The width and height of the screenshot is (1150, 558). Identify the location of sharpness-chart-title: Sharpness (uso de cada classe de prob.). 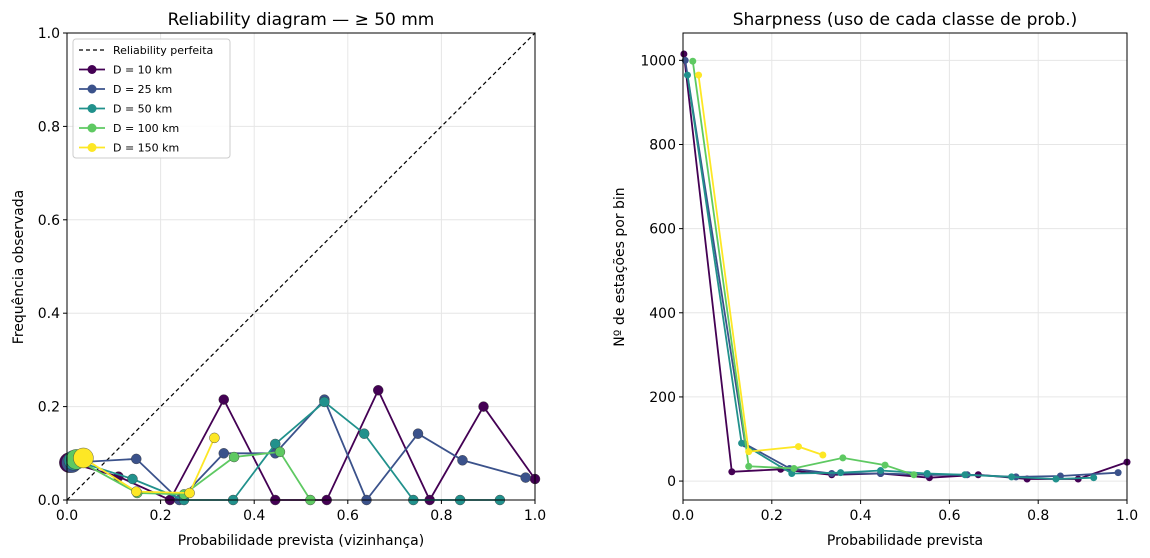
(905, 20).